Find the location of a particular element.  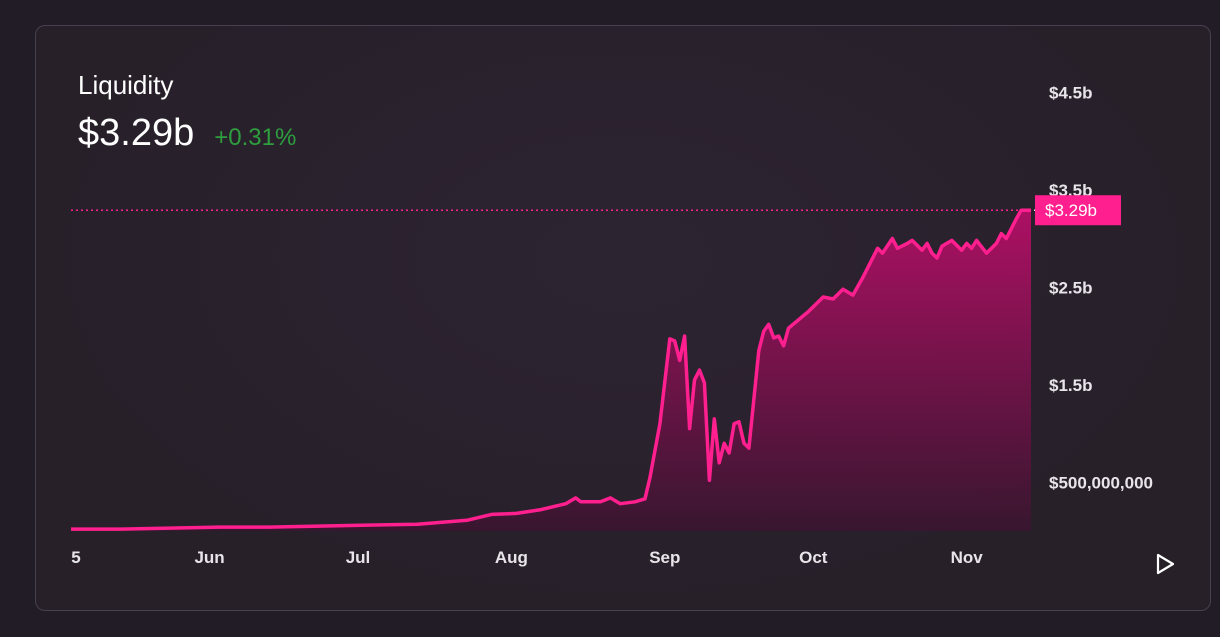

y-tick-label: $1.5b is located at coordinates (1070, 385).